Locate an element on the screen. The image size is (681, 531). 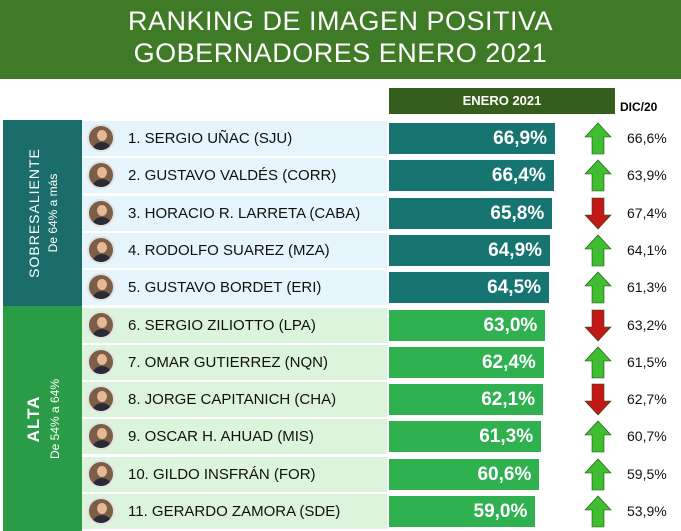
table-row: 2. GUSTAVO VALDÉS (CORR) 66,4% 63,9% is located at coordinates (381, 175).